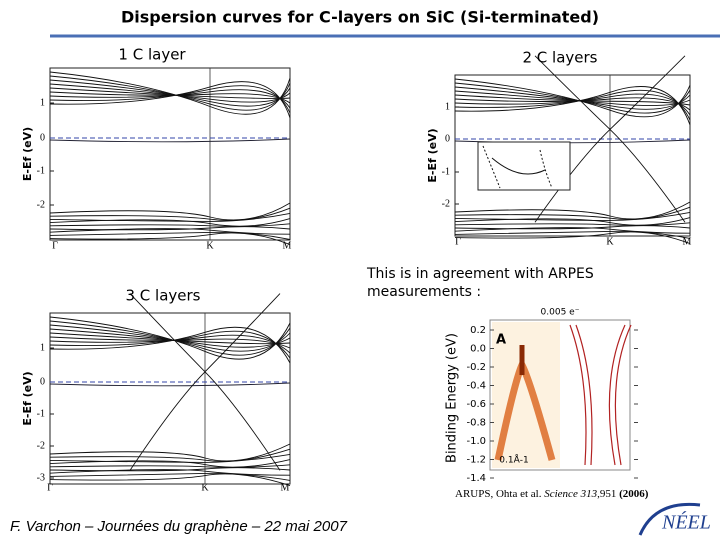 The width and height of the screenshot is (720, 540). Describe the element at coordinates (476, 460) in the screenshot. I see `y-tick-label: -1.2` at that location.